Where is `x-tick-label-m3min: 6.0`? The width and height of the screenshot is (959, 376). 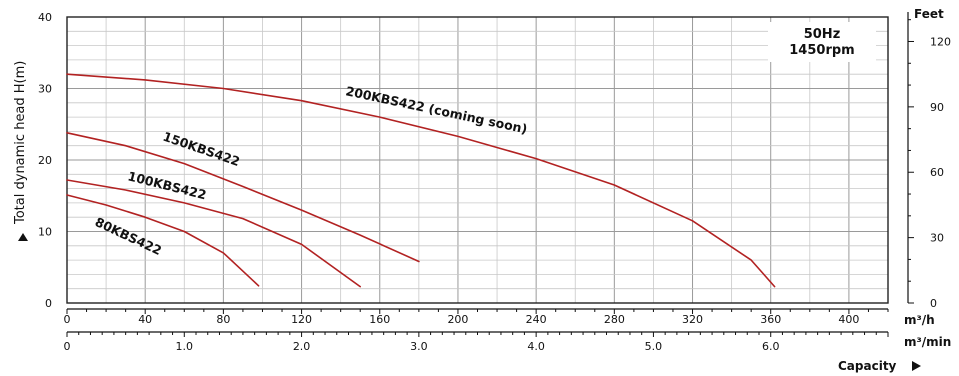 x-tick-label-m3min: 6.0 is located at coordinates (771, 346).